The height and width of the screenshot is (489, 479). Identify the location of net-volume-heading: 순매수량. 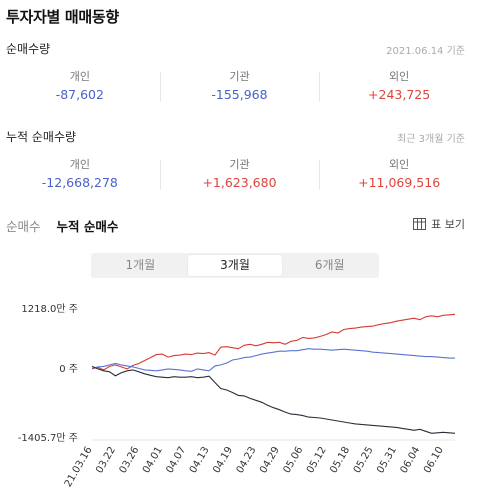
(28, 49).